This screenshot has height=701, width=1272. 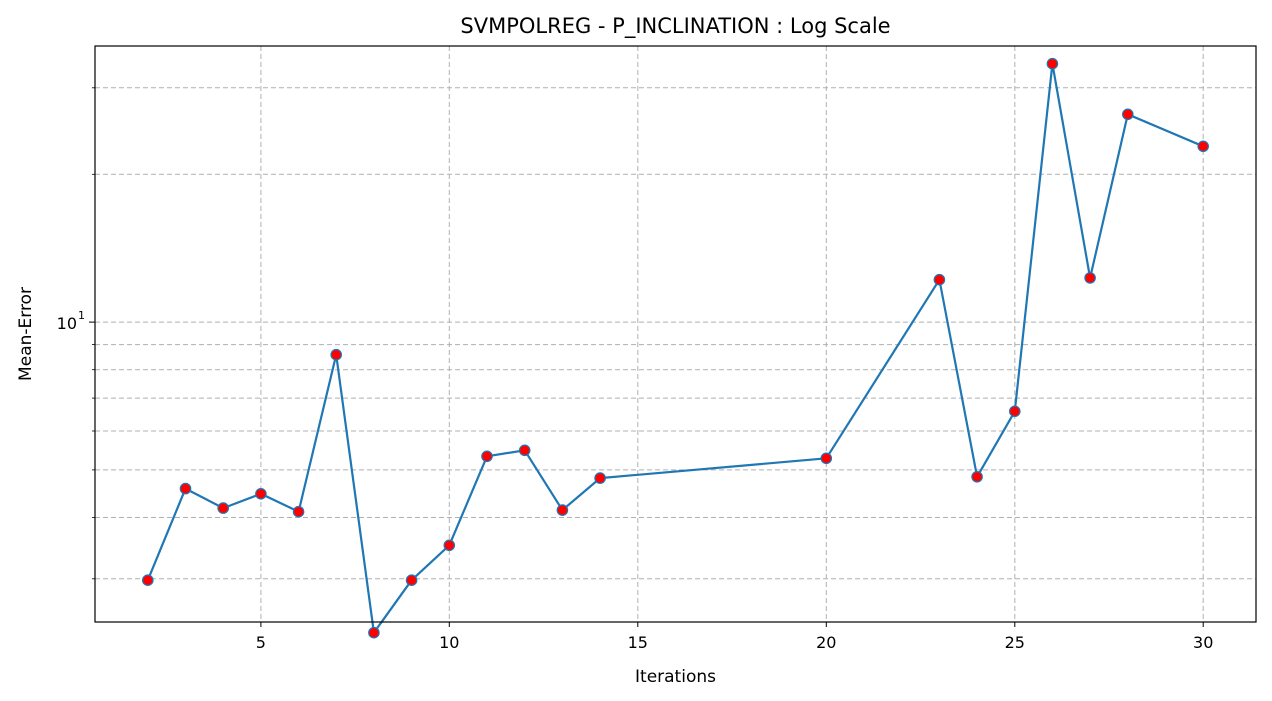 What do you see at coordinates (81, 315) in the screenshot?
I see `y-tick-label-exponent: 1` at bounding box center [81, 315].